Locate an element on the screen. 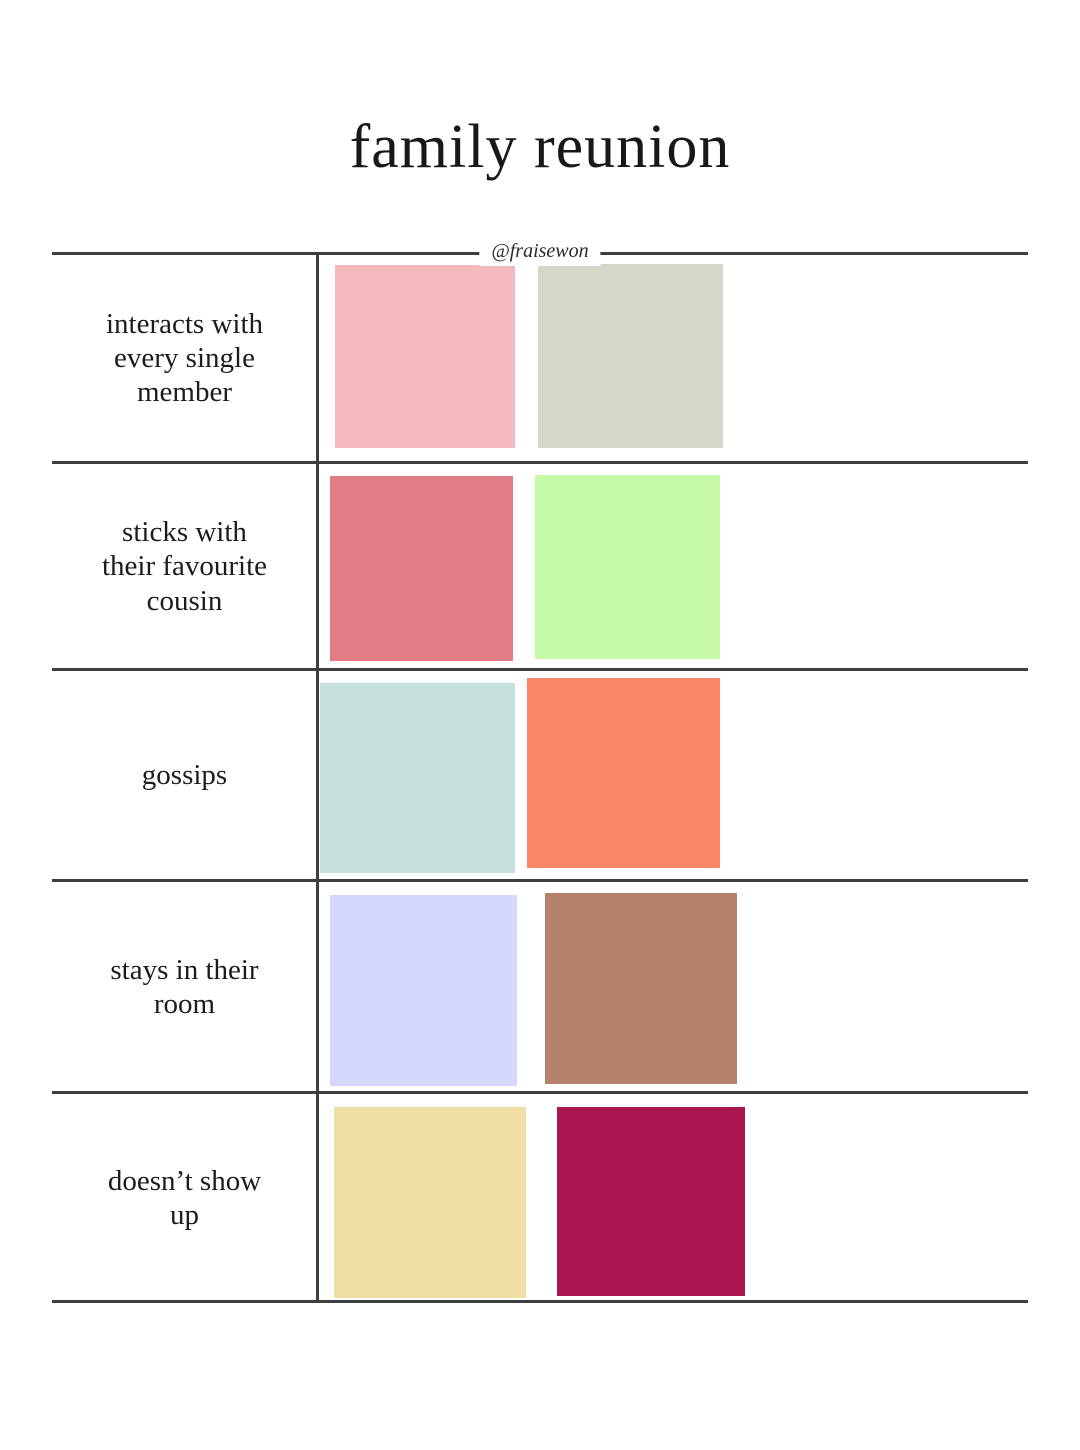 The width and height of the screenshot is (1080, 1450). grid-line-bottom is located at coordinates (540, 1301).